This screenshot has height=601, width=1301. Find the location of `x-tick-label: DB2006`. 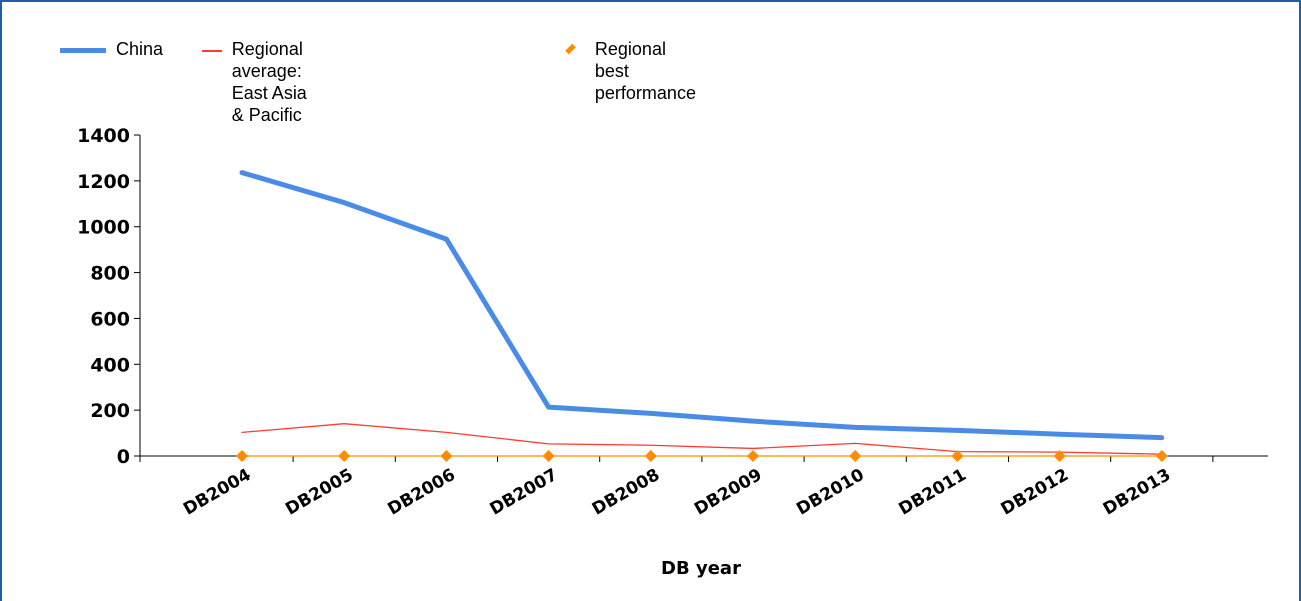

x-tick-label: DB2006 is located at coordinates (421, 492).